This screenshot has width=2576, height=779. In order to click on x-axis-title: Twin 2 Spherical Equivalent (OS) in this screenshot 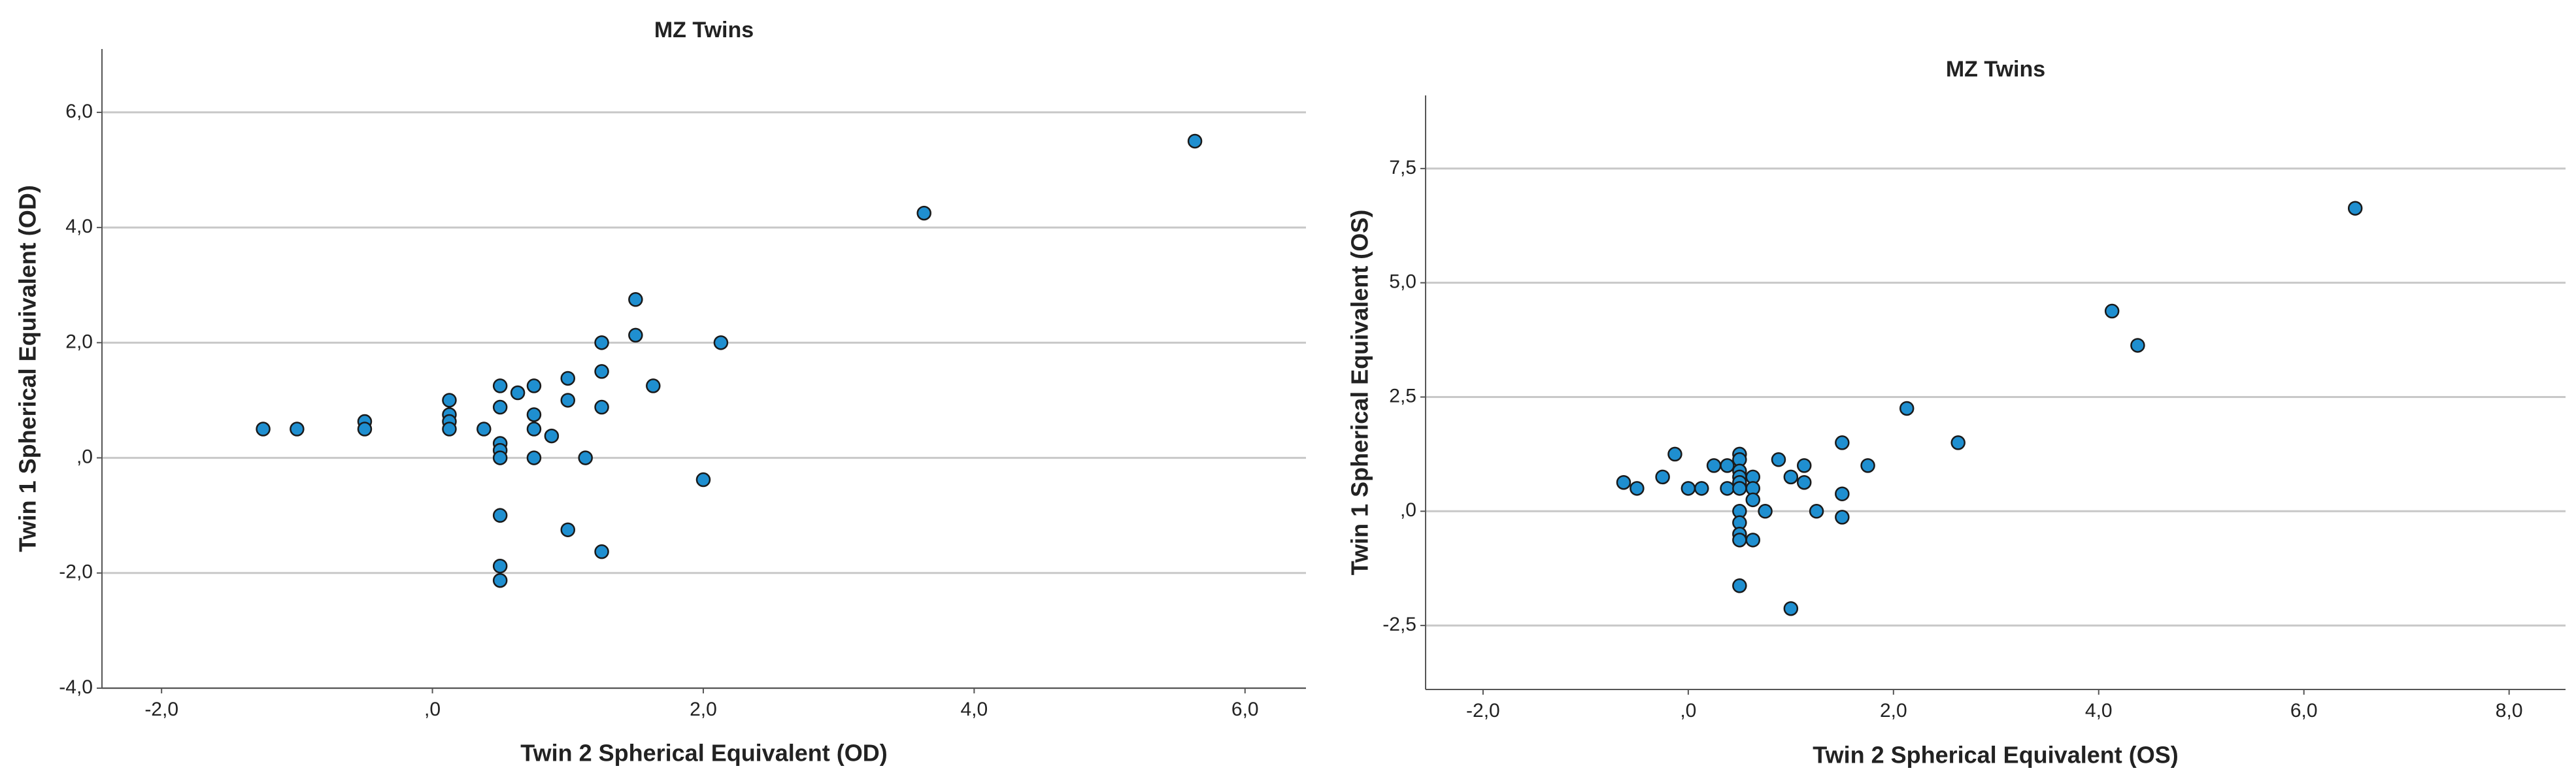, I will do `click(1996, 755)`.